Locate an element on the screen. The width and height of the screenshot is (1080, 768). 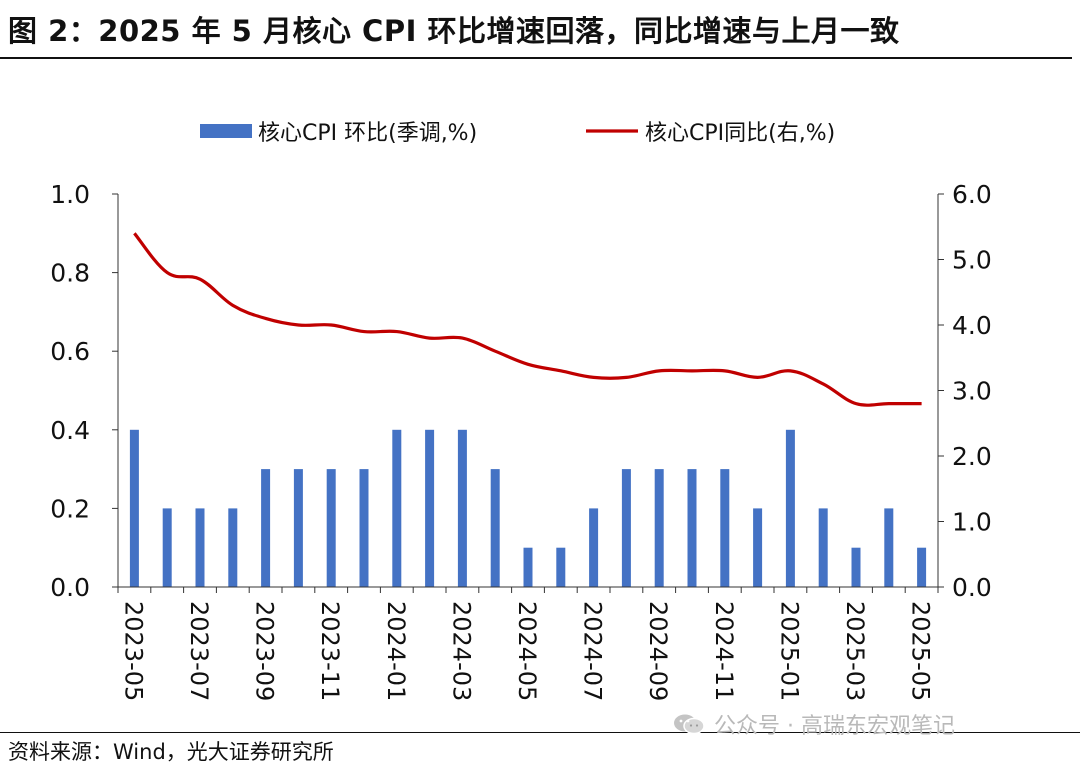
legend-swatch-bar is located at coordinates (226, 131).